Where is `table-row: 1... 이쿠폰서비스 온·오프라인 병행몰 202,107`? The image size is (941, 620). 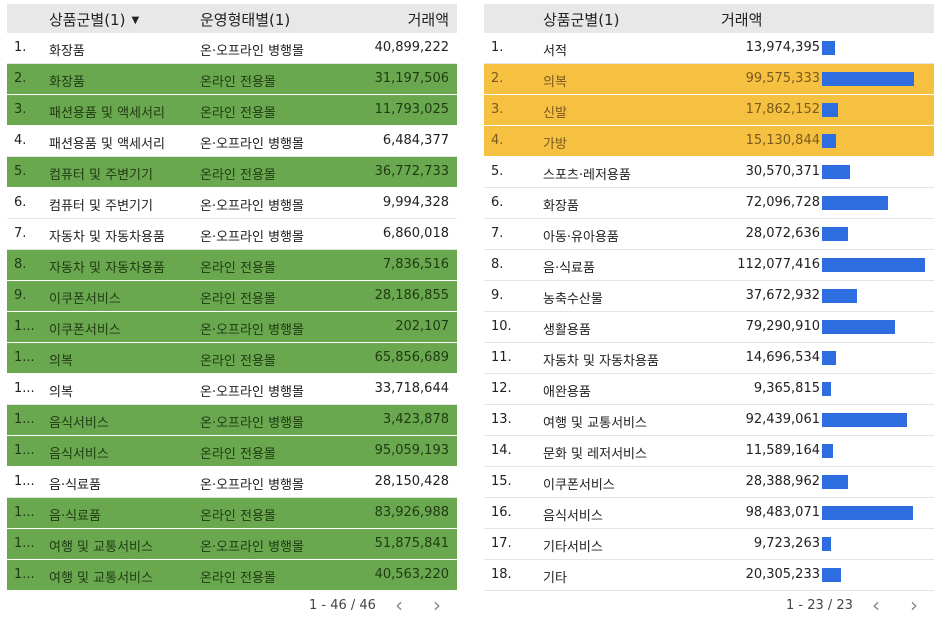
table-row: 1... 이쿠폰서비스 온·오프라인 병행몰 202,107 is located at coordinates (232, 327).